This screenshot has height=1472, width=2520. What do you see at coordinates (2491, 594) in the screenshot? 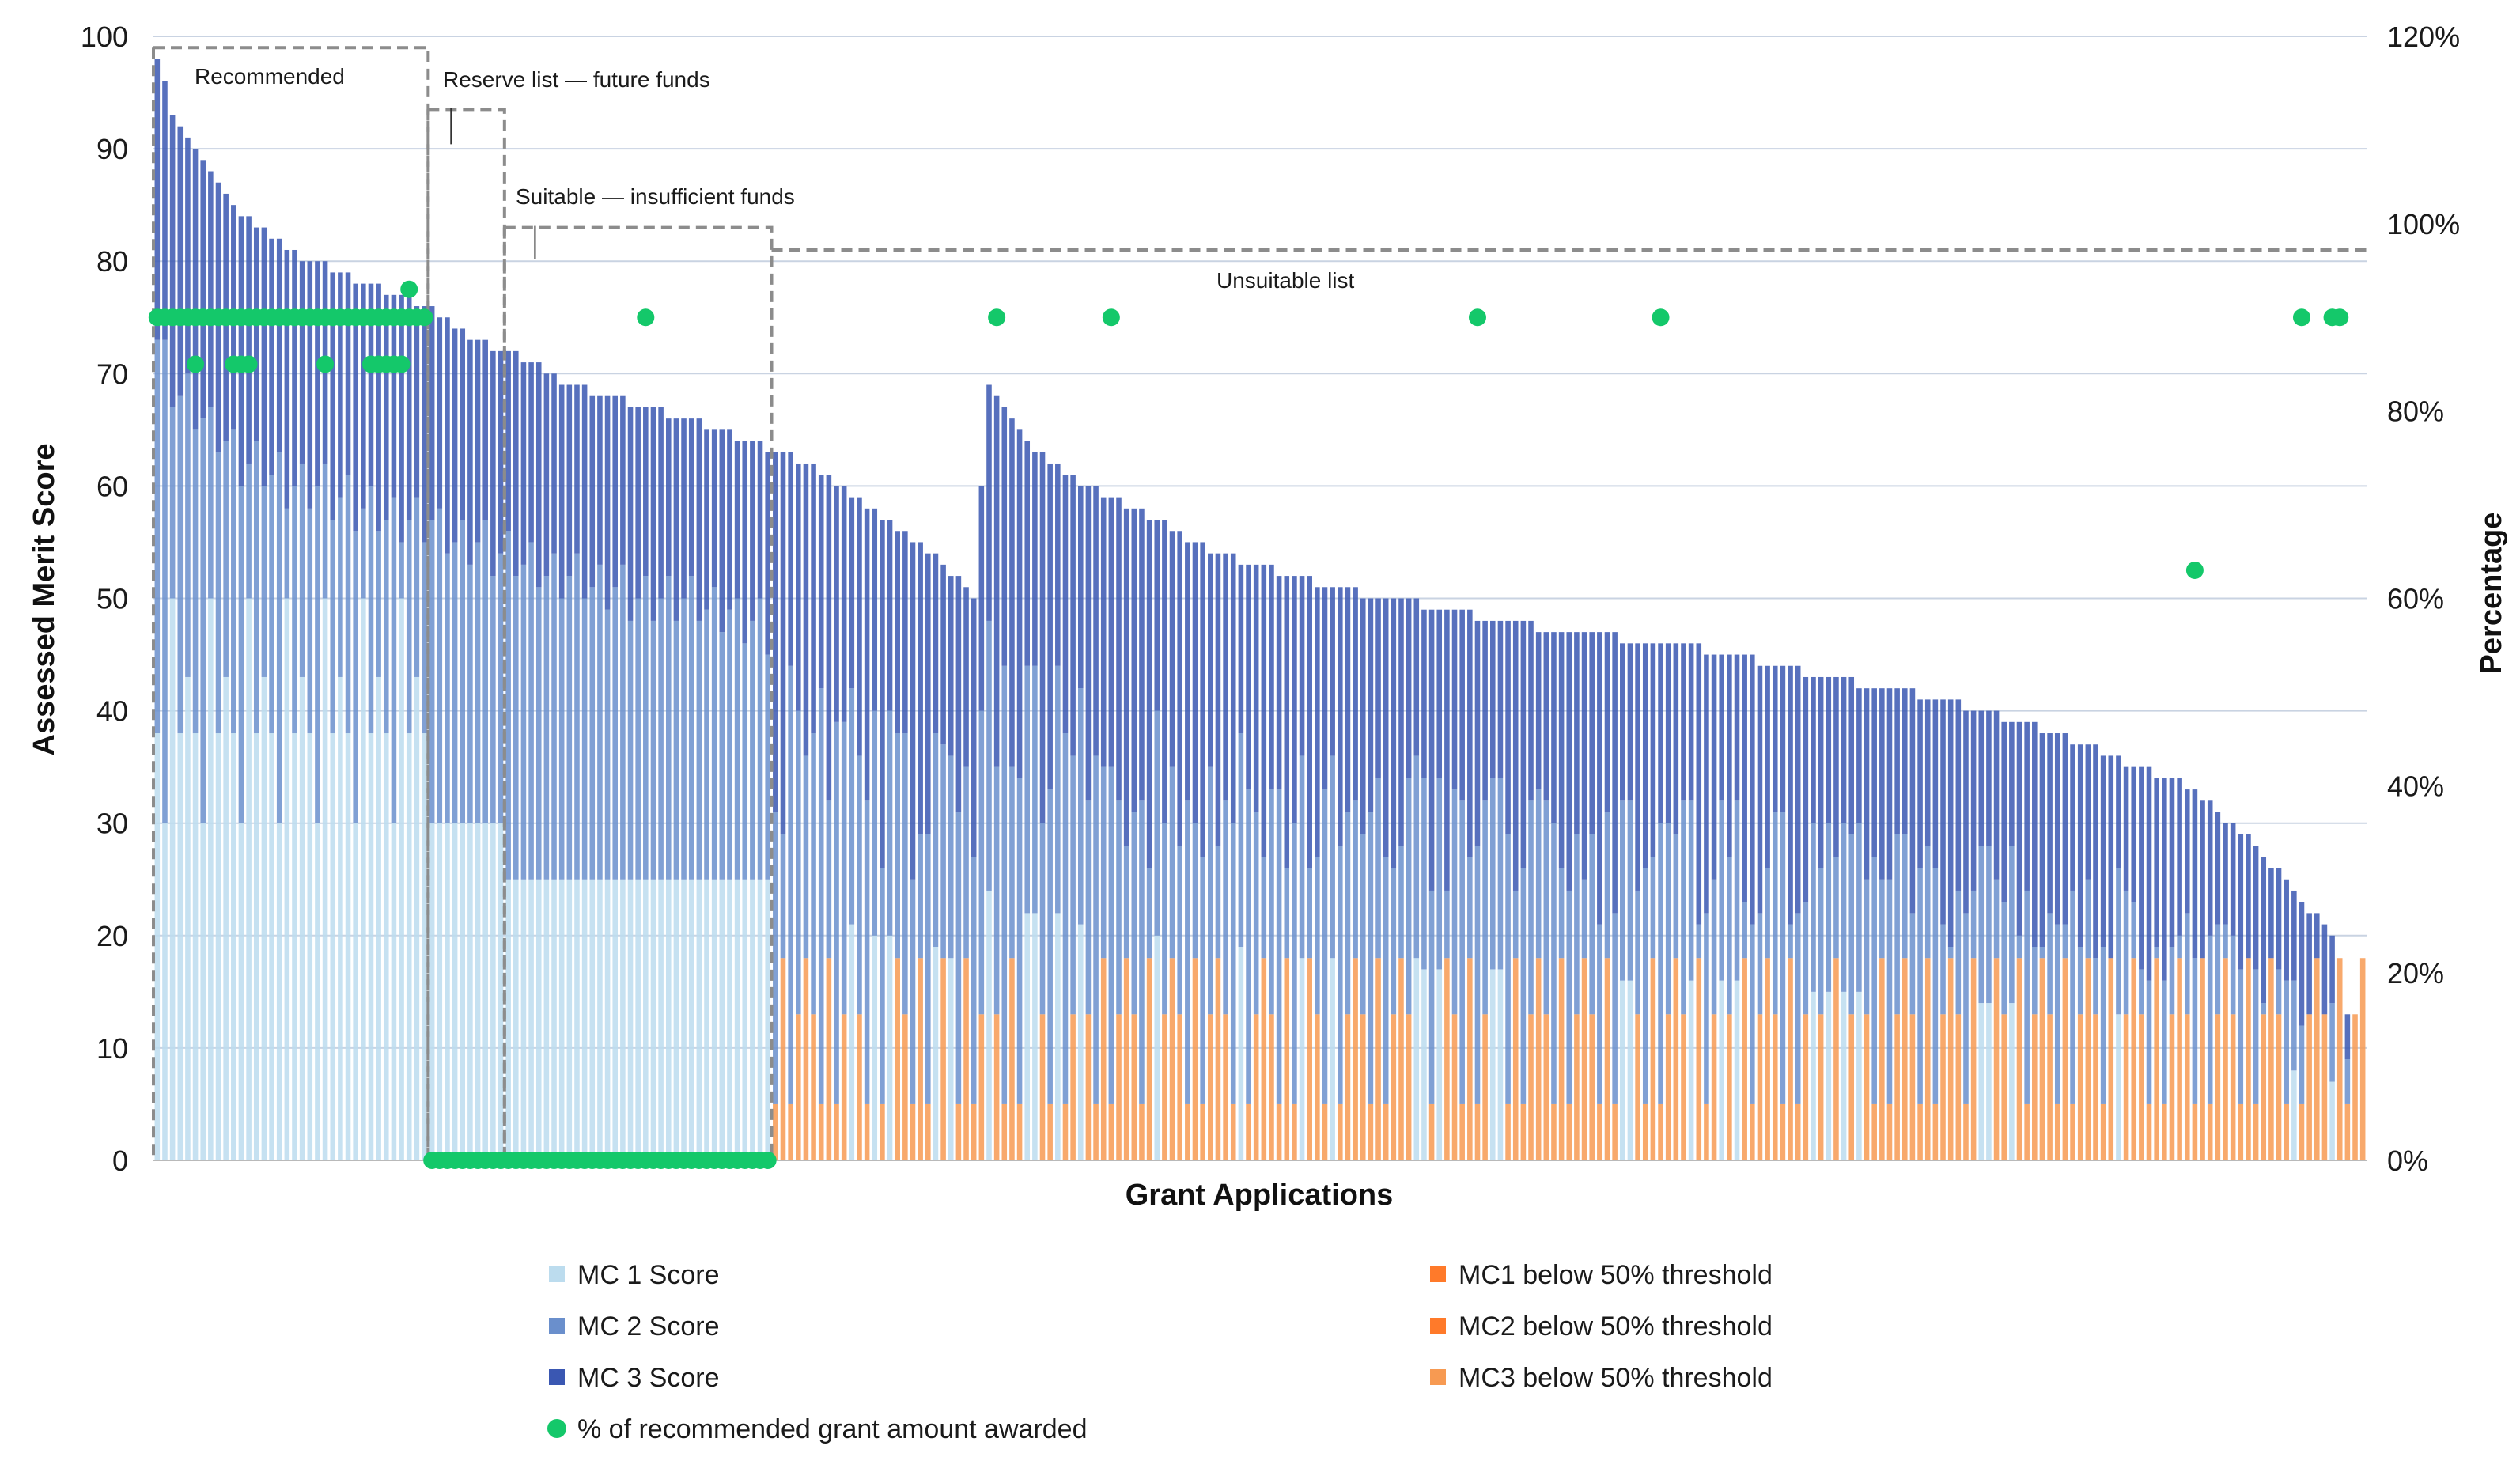
I see `y2-axis-title: Percentage` at bounding box center [2491, 594].